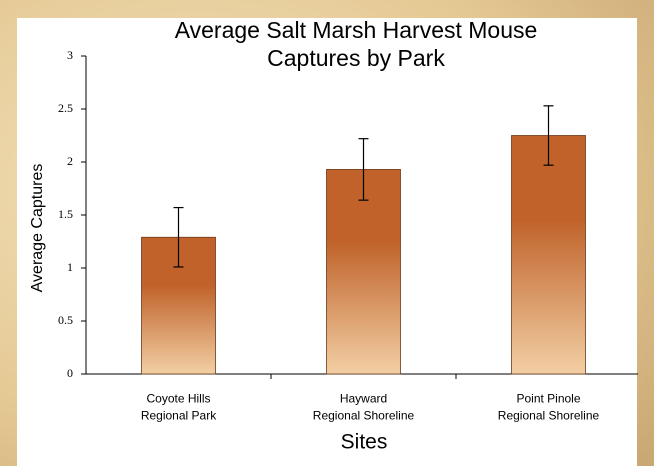 This screenshot has height=466, width=654. What do you see at coordinates (65, 108) in the screenshot?
I see `y-tick-label: 2.5` at bounding box center [65, 108].